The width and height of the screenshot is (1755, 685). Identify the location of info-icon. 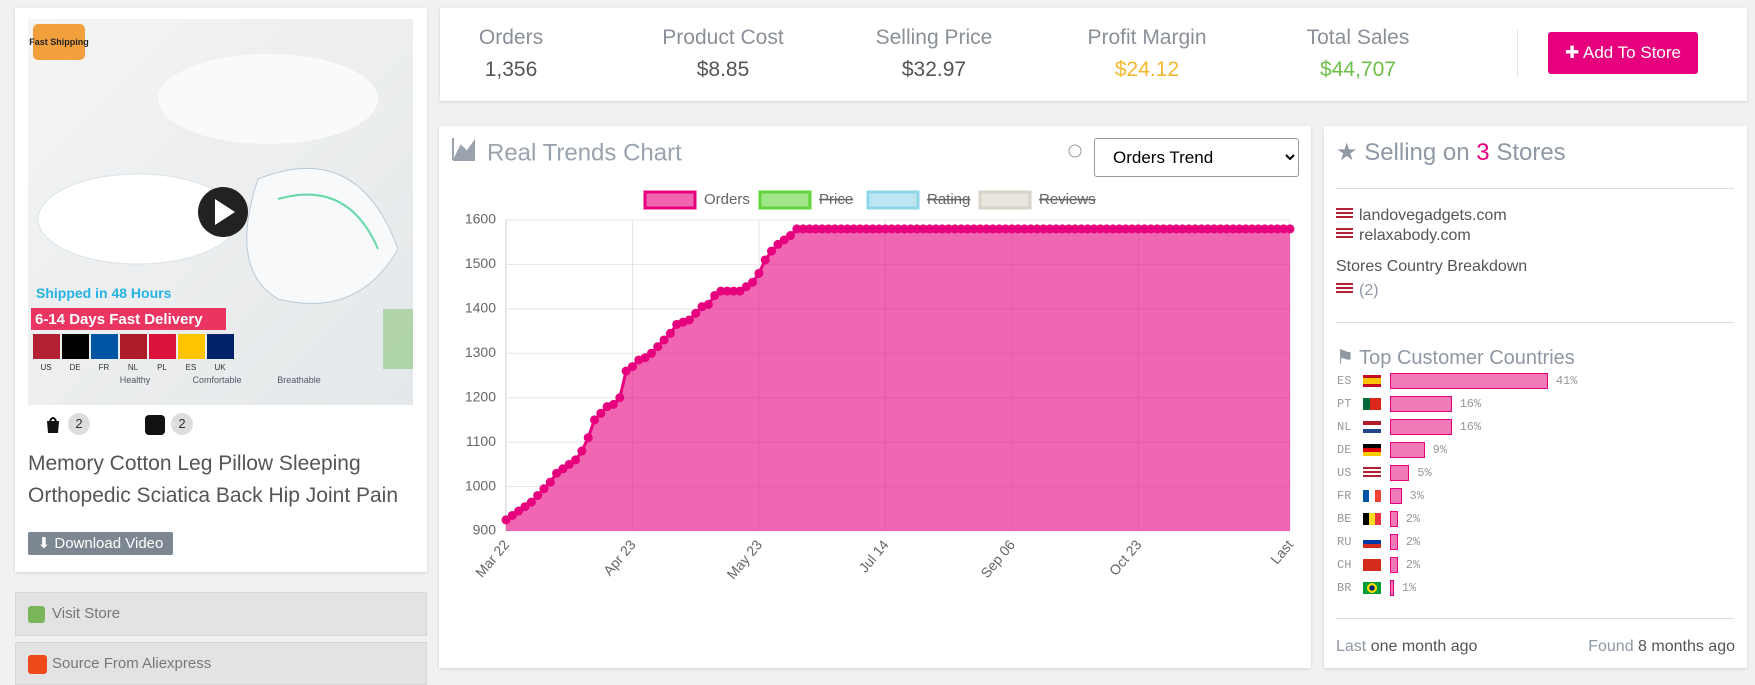
(1075, 151).